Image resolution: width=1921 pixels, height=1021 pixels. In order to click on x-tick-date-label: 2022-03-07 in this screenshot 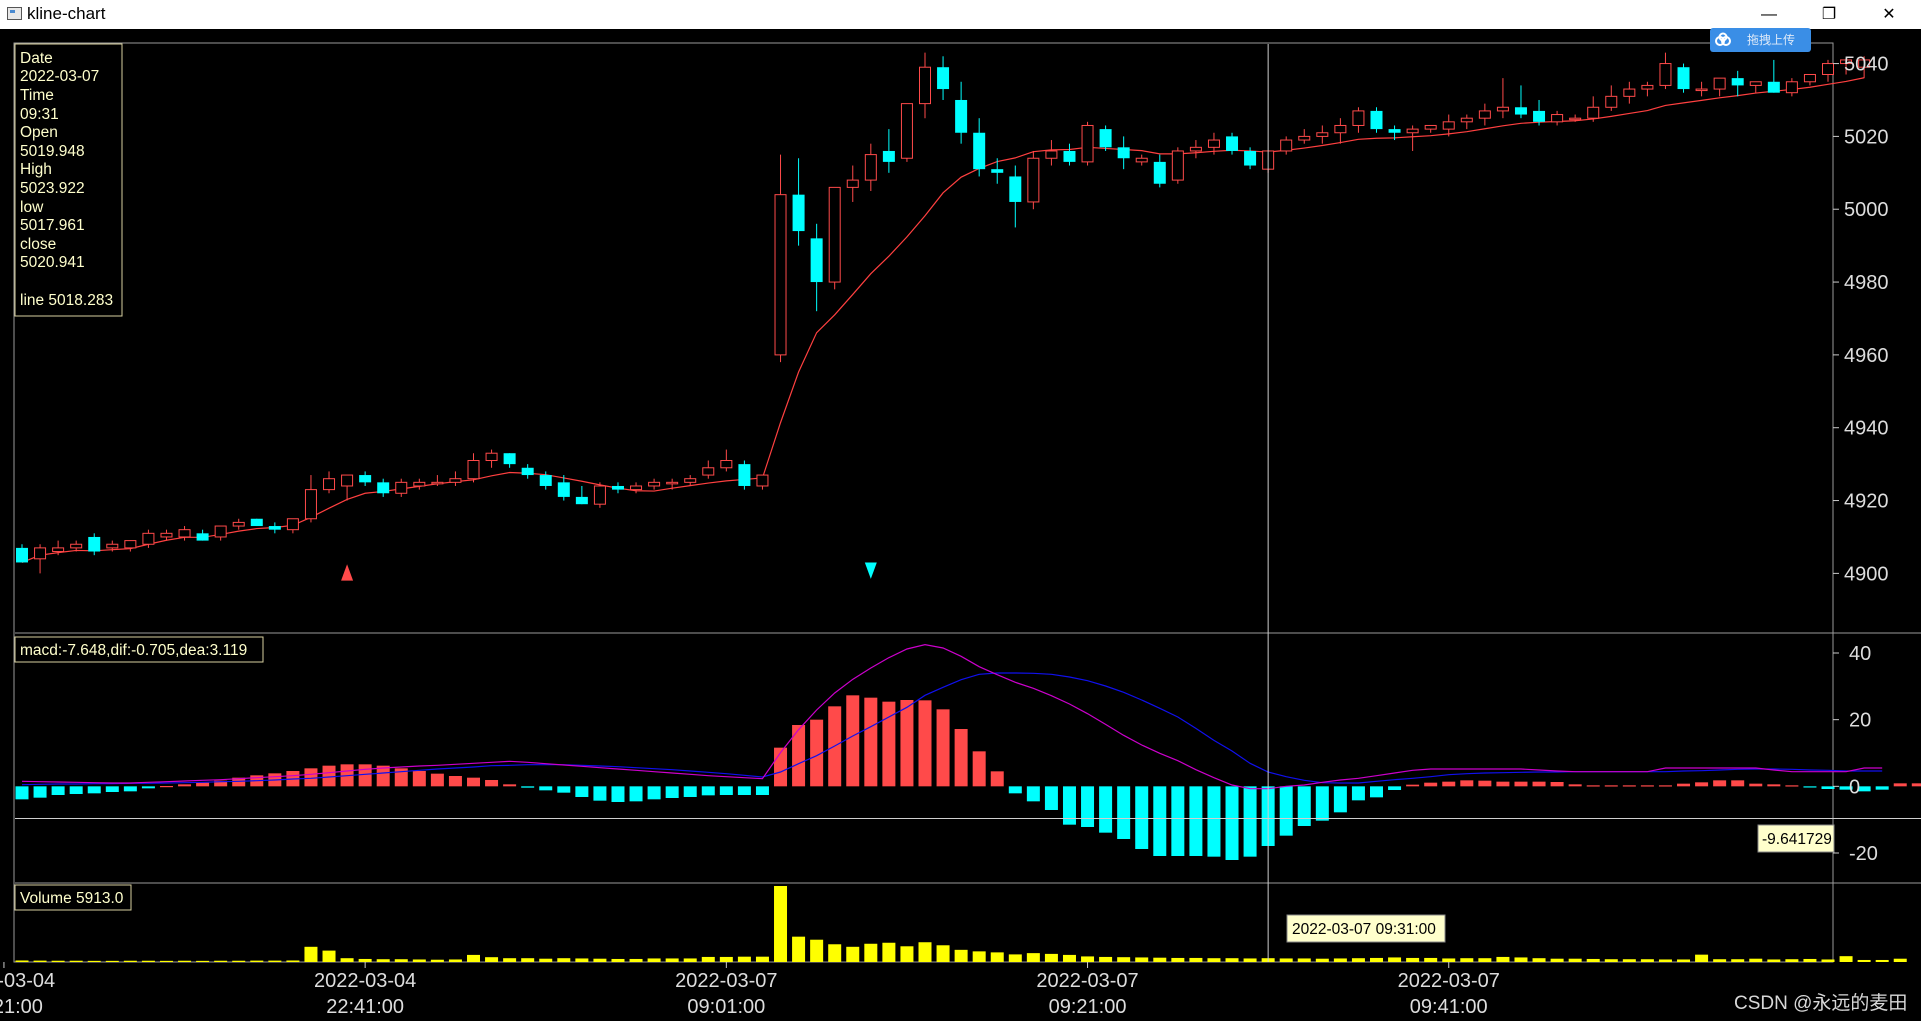, I will do `click(726, 981)`.